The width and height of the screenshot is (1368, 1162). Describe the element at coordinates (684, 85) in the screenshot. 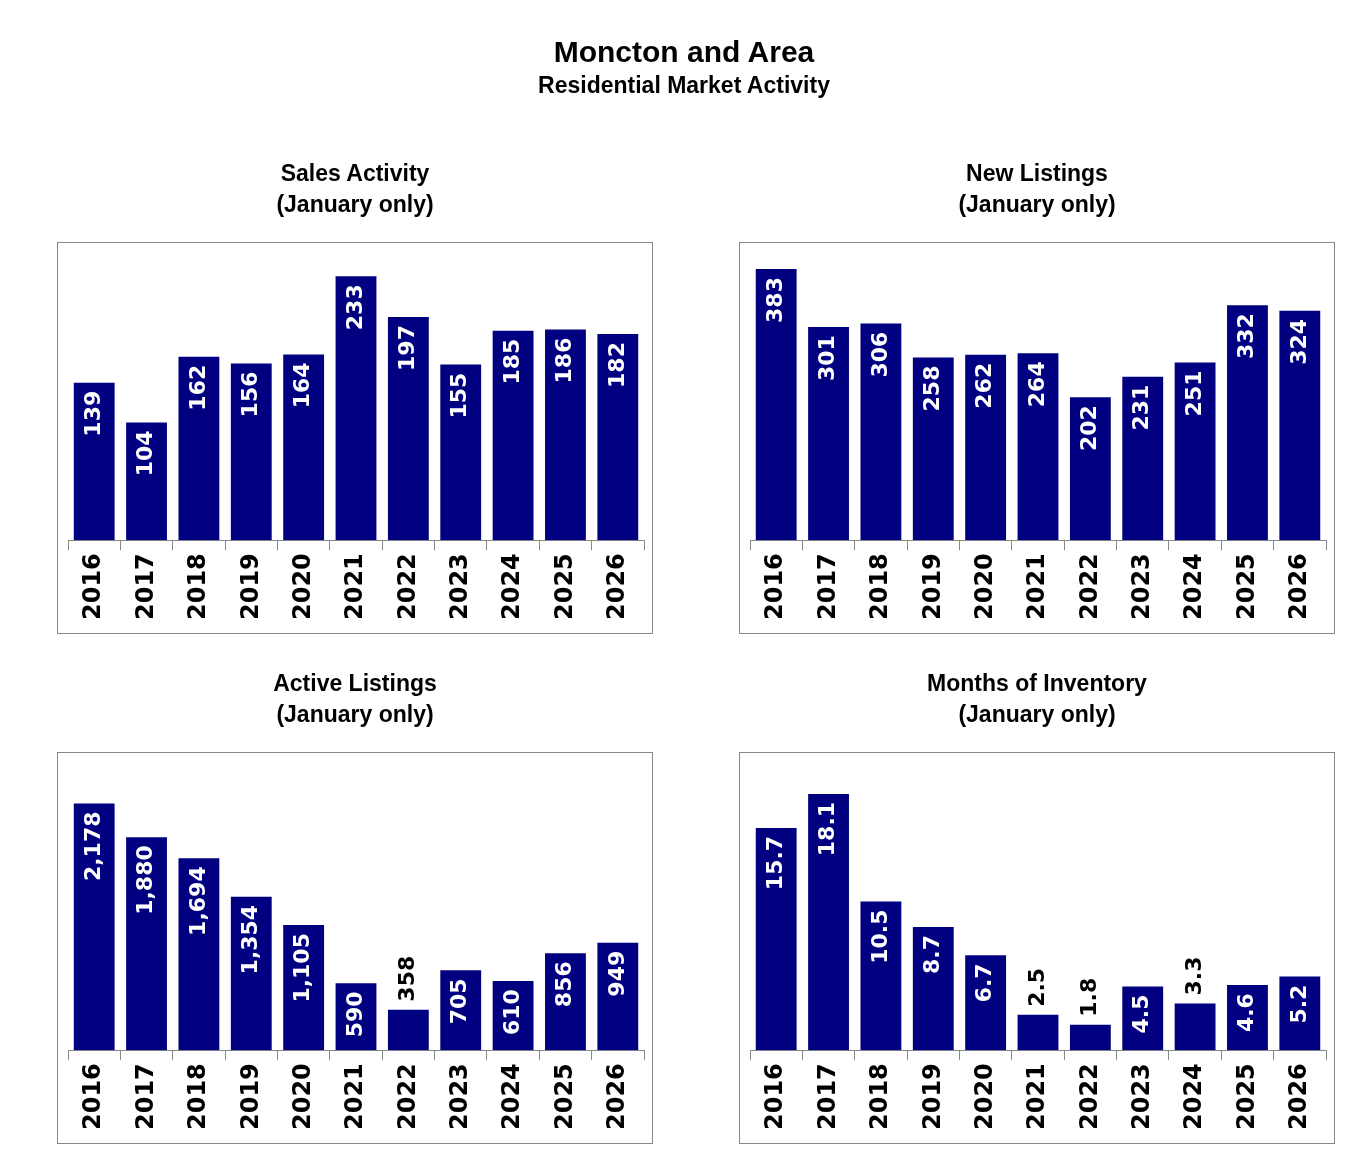

I see `text: Residential Market Activity` at that location.